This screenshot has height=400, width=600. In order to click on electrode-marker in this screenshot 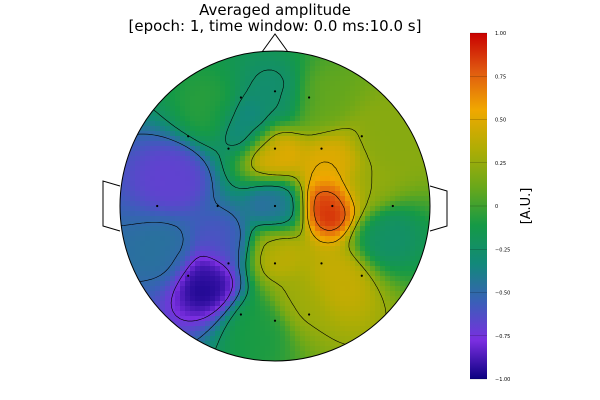, I will do `click(228, 263)`.